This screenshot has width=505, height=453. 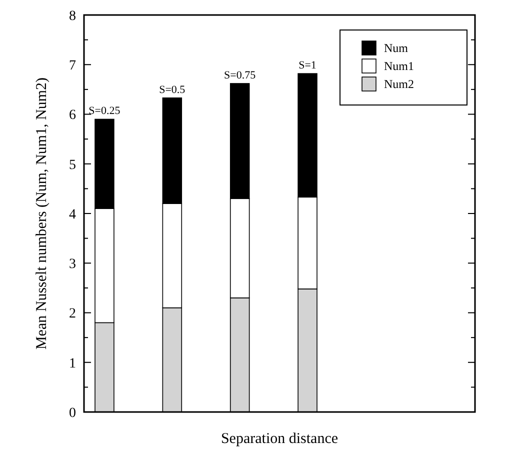 I want to click on legend-label: Num2, so click(x=399, y=84).